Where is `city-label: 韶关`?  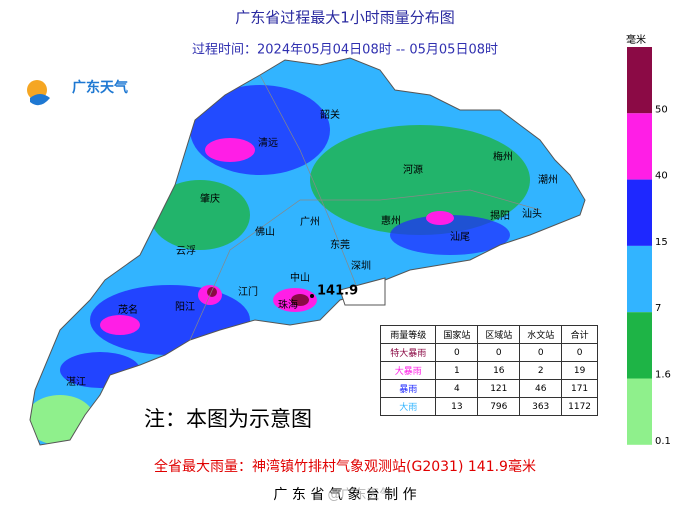 city-label: 韶关 is located at coordinates (330, 114).